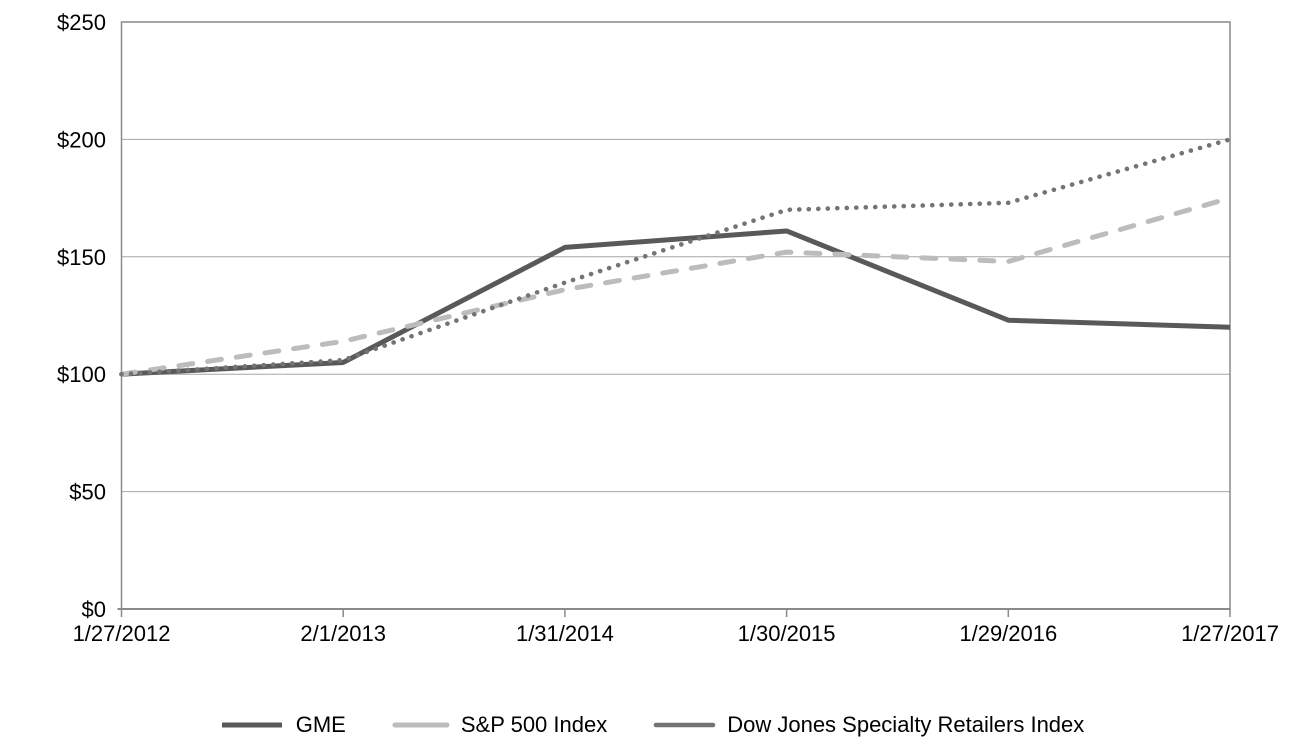 The width and height of the screenshot is (1303, 755). What do you see at coordinates (534, 724) in the screenshot?
I see `legend-label-sp500: S&P 500 Index` at bounding box center [534, 724].